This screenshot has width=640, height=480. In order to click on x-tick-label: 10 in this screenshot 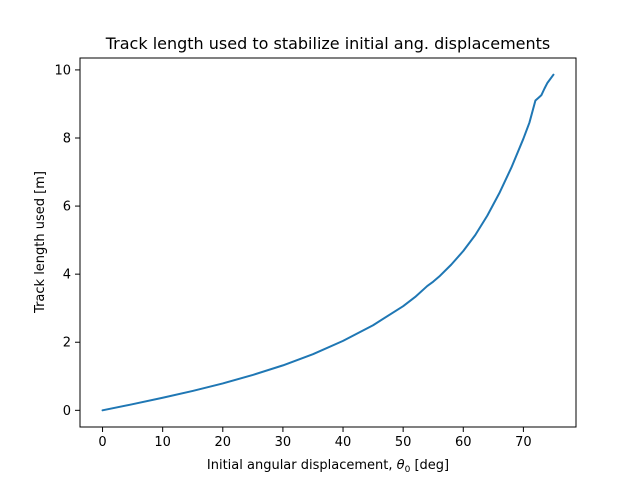, I will do `click(162, 442)`.